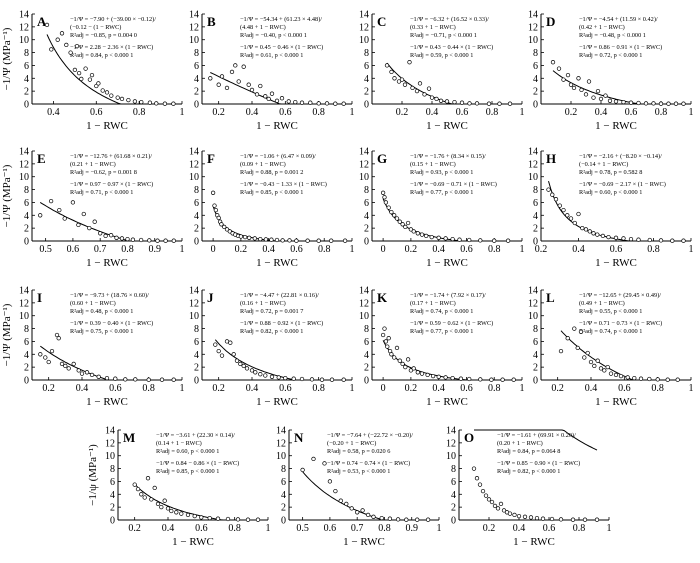 Image resolution: width=700 pixels, height=563 pixels. I want to click on panel-g-x-tick-label: 0, so click(383, 249).